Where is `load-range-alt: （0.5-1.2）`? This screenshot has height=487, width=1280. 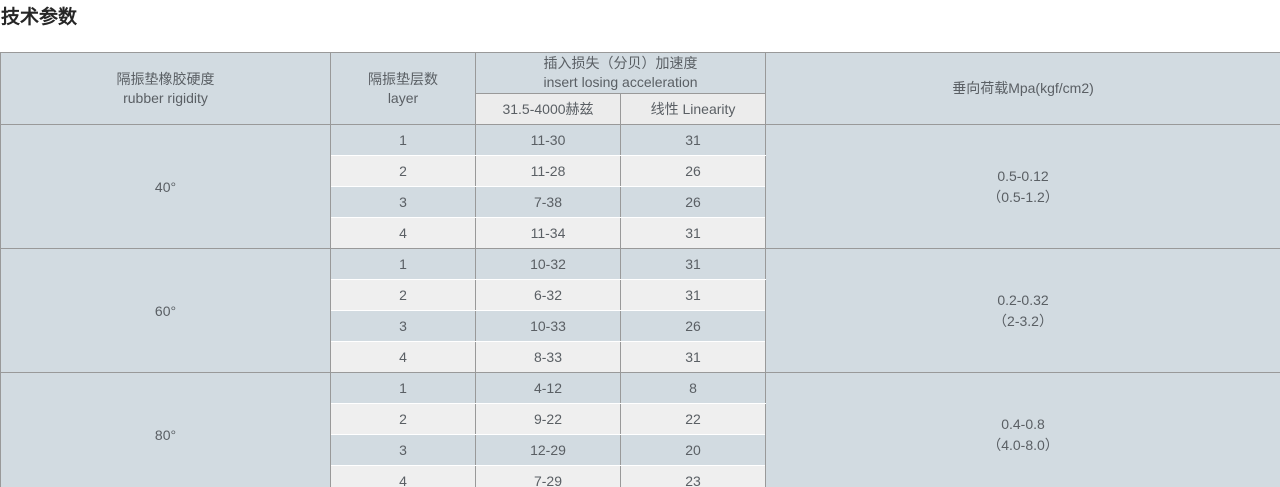 load-range-alt: （0.5-1.2） is located at coordinates (1023, 196).